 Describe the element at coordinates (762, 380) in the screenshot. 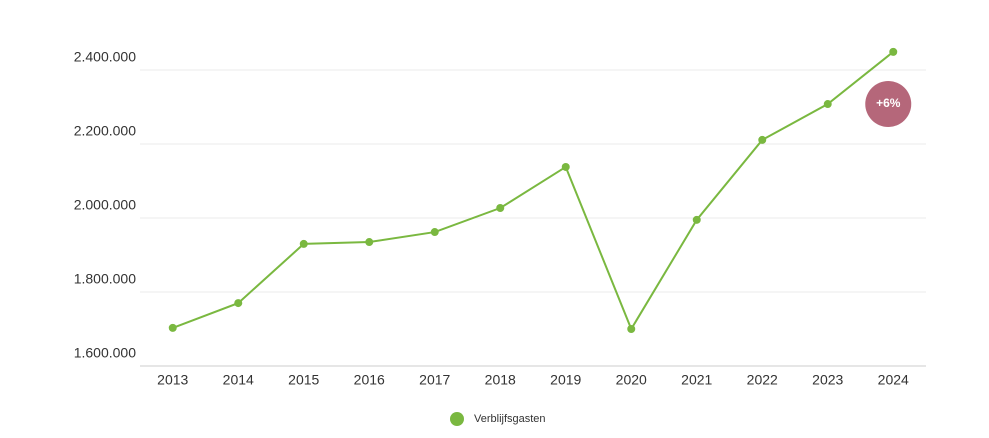

I see `x-tick-label: 2022` at that location.